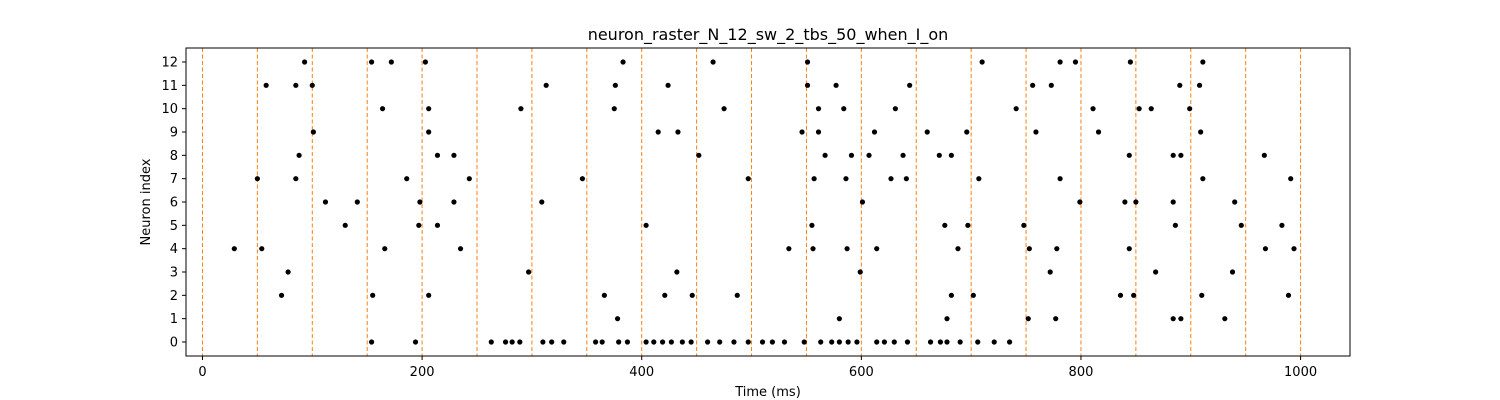  Describe the element at coordinates (174, 226) in the screenshot. I see `y-tick-label: 5` at that location.